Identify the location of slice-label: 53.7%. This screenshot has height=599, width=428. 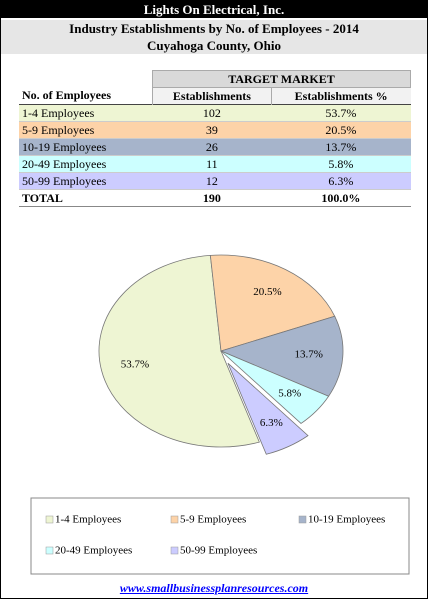
(135, 365).